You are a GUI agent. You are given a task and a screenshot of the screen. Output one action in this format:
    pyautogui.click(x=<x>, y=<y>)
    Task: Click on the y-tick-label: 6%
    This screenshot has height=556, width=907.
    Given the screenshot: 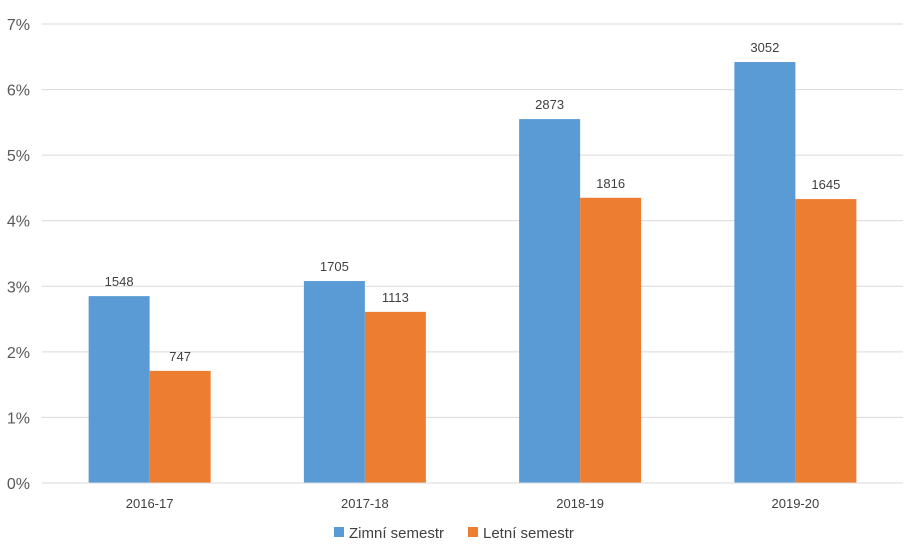 What is the action you would take?
    pyautogui.click(x=18, y=91)
    